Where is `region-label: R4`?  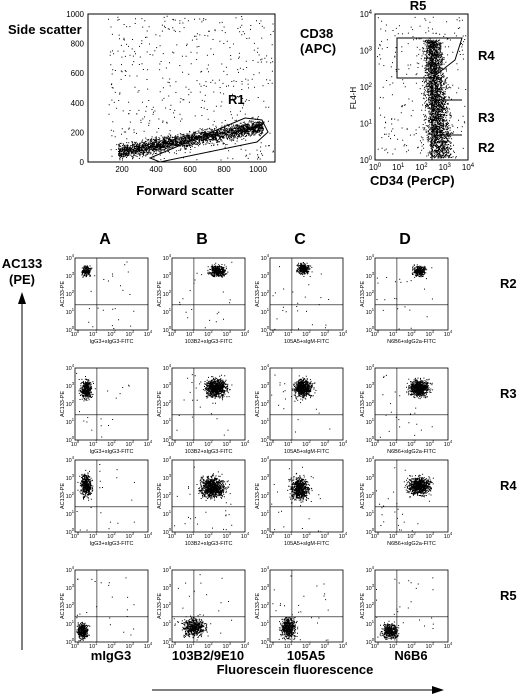
region-label: R4 is located at coordinates (486, 55).